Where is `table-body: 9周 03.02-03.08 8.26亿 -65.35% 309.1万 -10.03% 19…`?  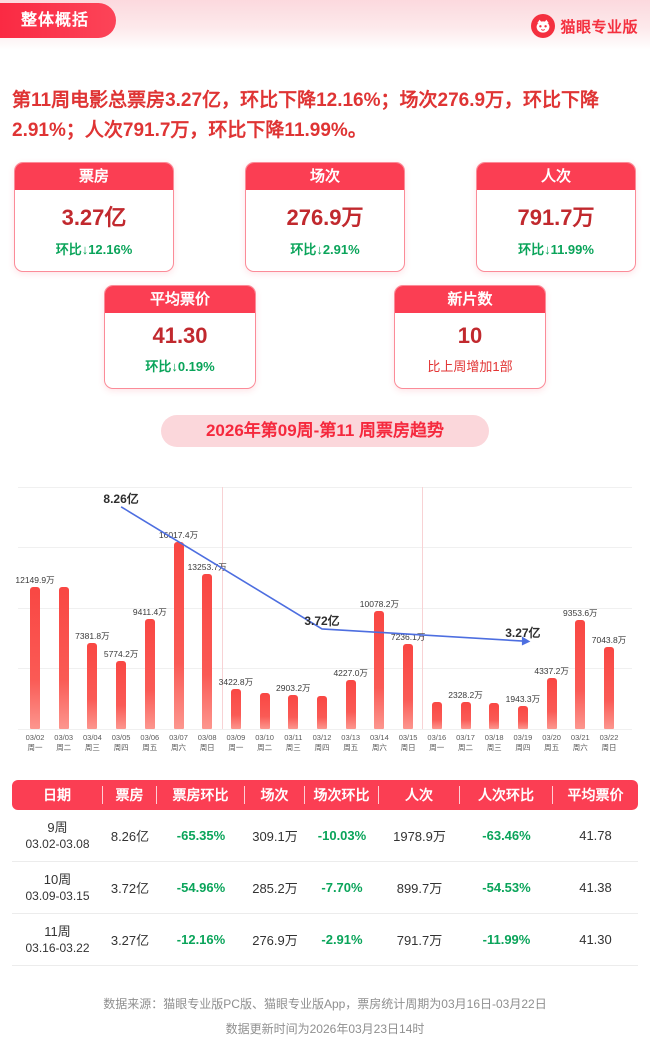
table-body: 9周 03.02-03.08 8.26亿 -65.35% 309.1万 -10.03% 19… is located at coordinates (325, 888).